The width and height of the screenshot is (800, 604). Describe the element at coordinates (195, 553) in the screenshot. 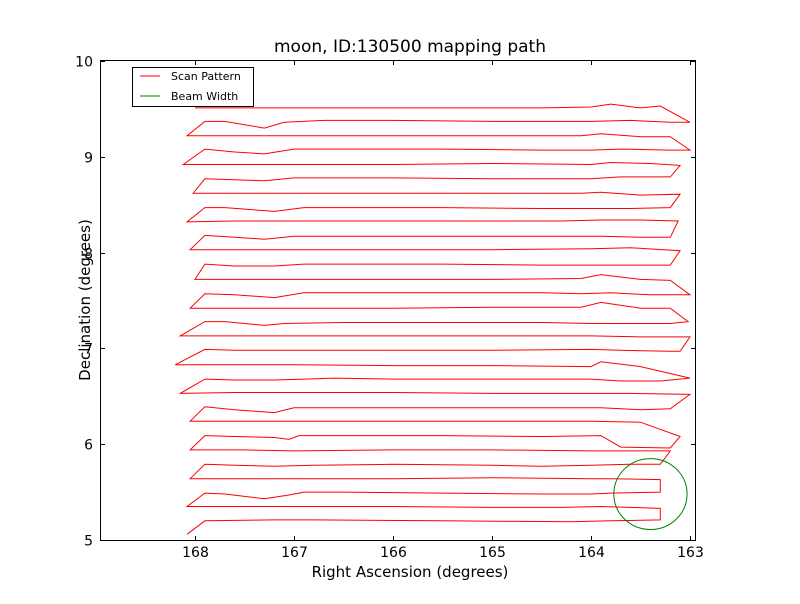

I see `x-tick-label: 168` at that location.